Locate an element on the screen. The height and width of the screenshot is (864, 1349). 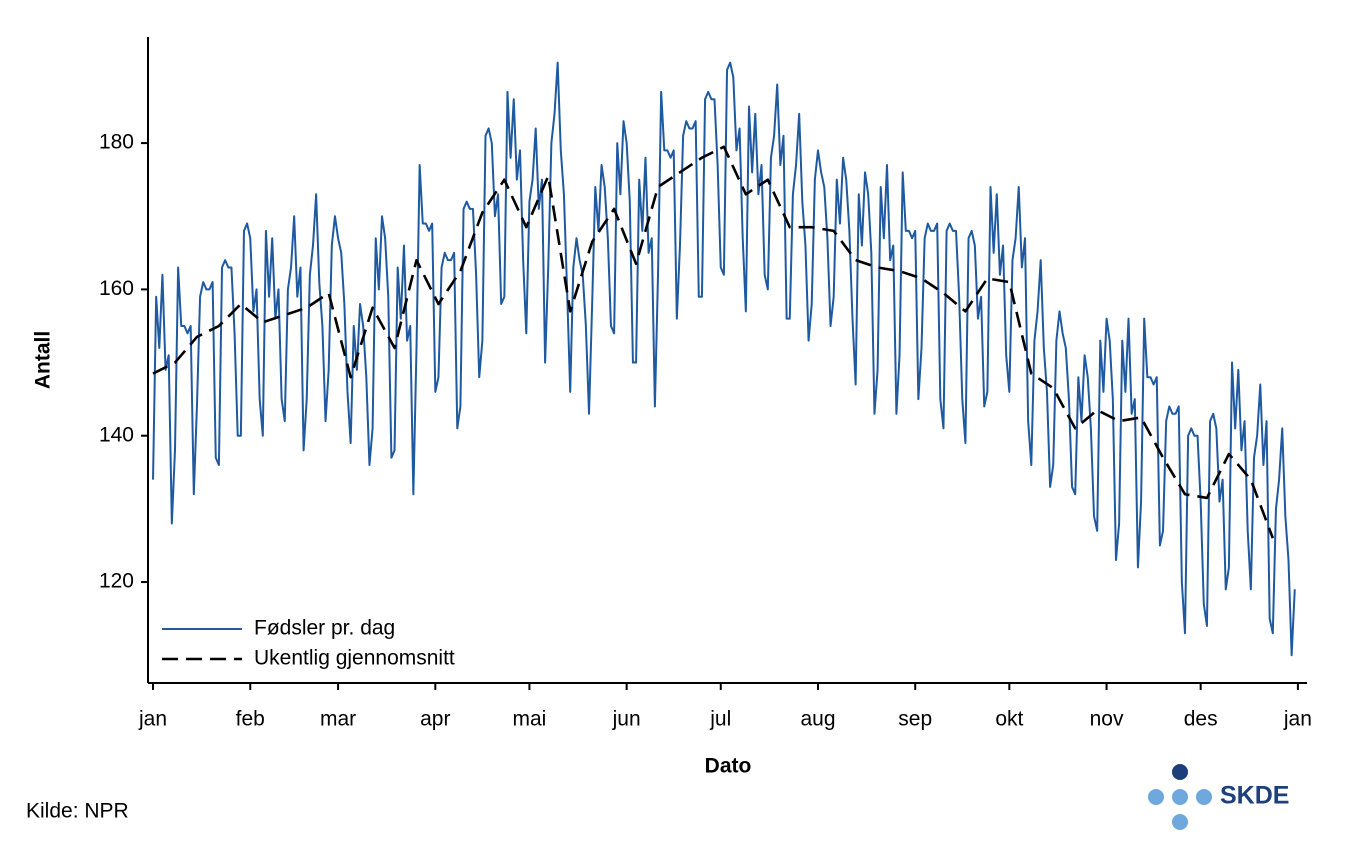
x-tick-label: apr is located at coordinates (435, 719).